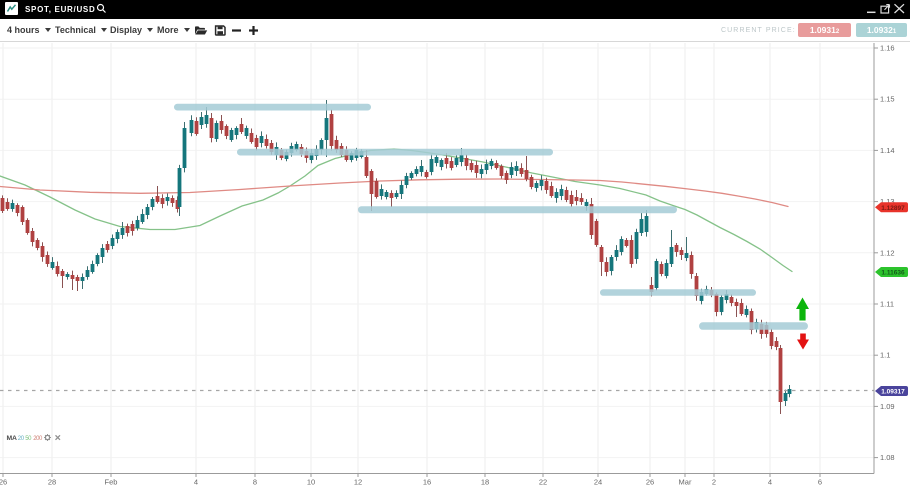  I want to click on svg-text: 2, so click(714, 482).